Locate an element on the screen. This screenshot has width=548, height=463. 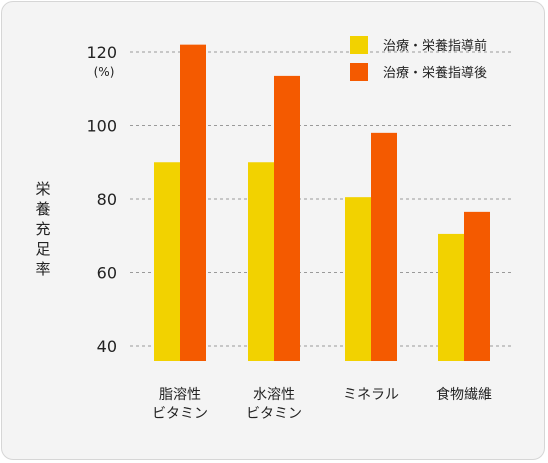
y-tick-label: 120 is located at coordinates (101, 52).